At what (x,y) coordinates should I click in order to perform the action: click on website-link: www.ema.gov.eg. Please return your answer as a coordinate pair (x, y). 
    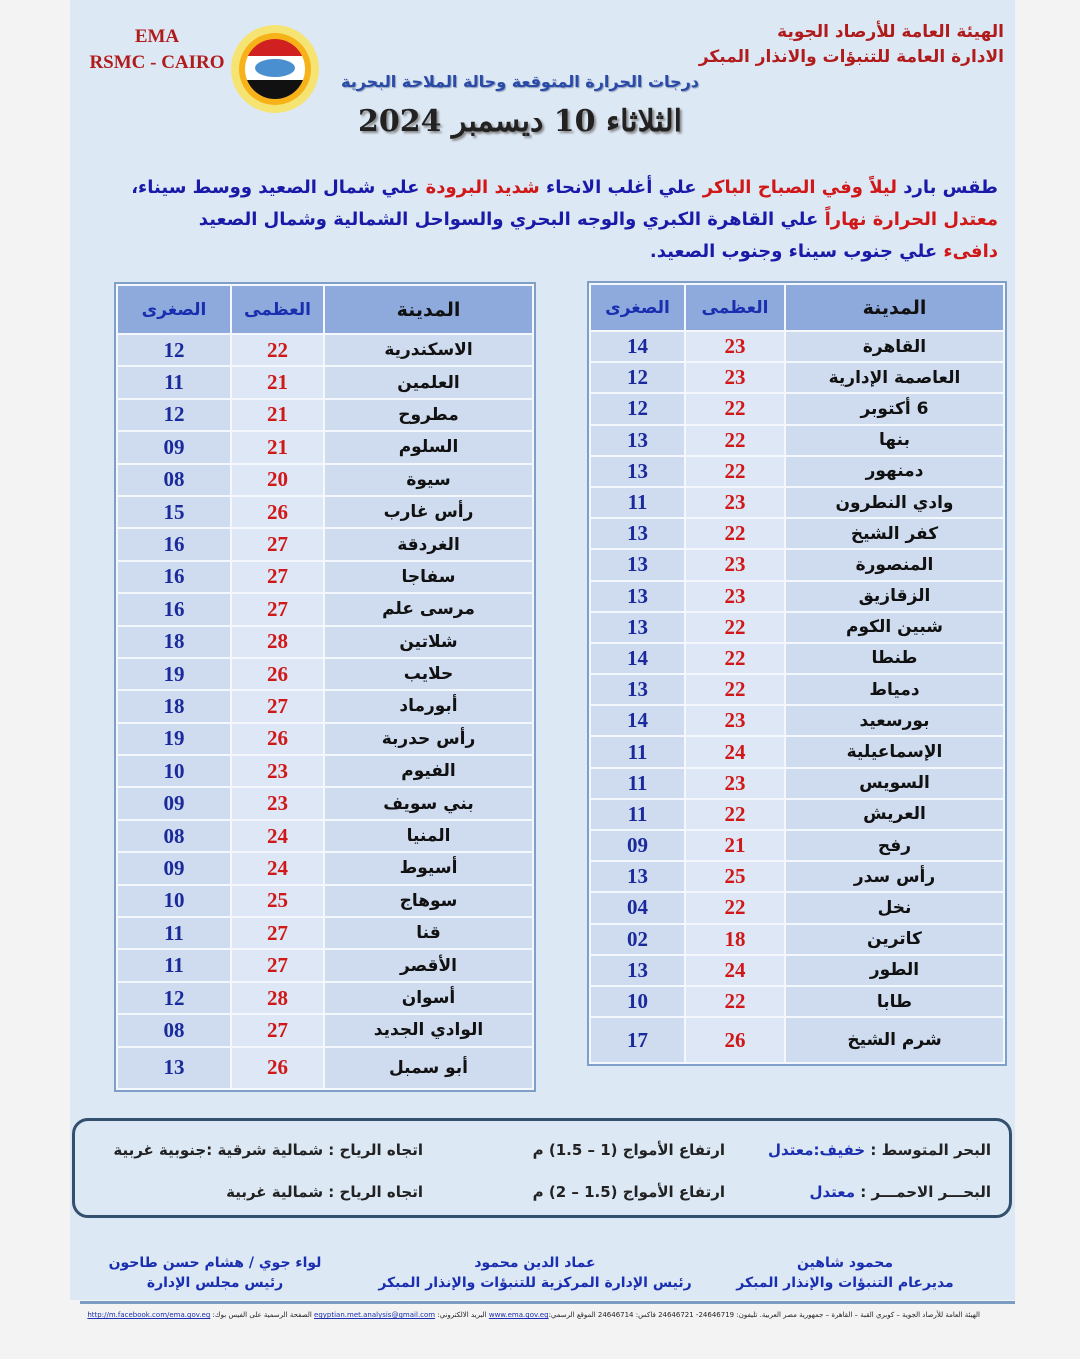
    Looking at the image, I should click on (518, 1315).